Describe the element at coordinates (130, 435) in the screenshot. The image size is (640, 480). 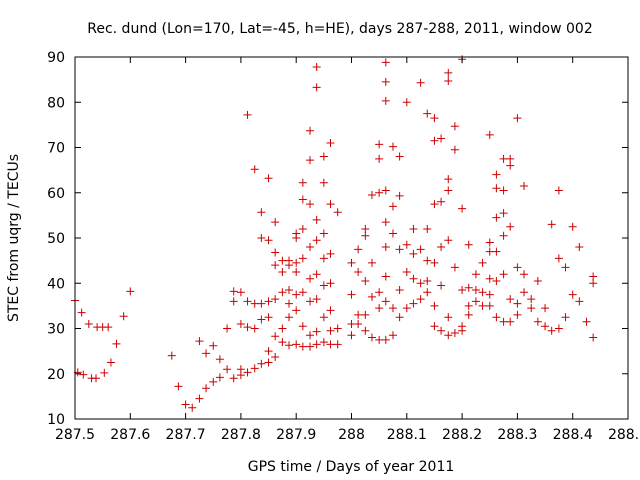
I see `x-tick-label: 287.6` at that location.